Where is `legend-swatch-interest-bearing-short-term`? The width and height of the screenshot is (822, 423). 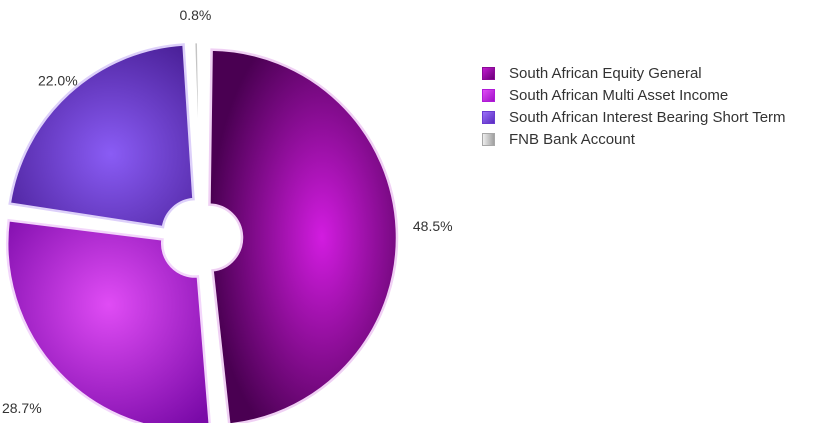 legend-swatch-interest-bearing-short-term is located at coordinates (488, 117).